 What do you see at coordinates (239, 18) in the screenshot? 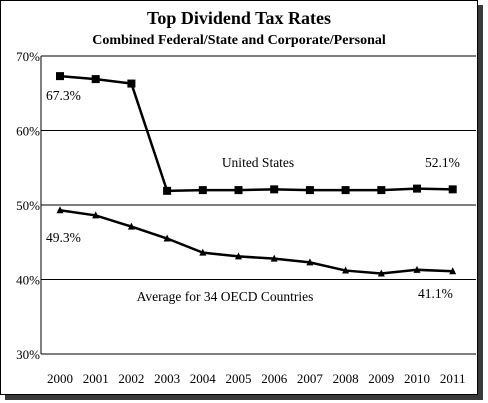
I see `chart-title: Top Dividend Tax Rates` at bounding box center [239, 18].